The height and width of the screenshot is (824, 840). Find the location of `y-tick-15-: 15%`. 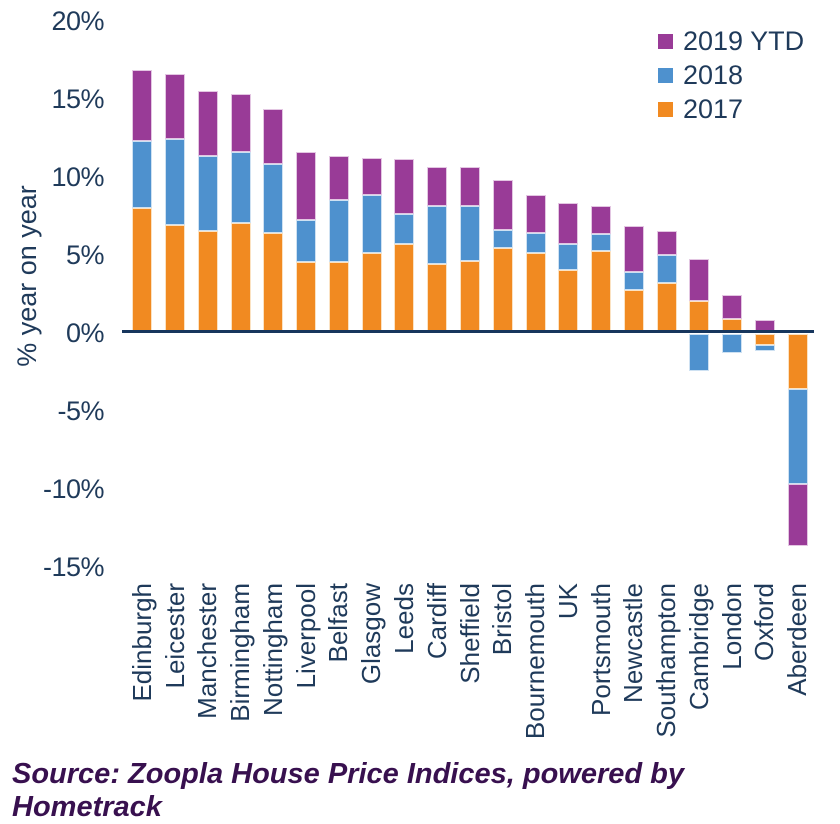

y-tick-15-: 15% is located at coordinates (77, 98).